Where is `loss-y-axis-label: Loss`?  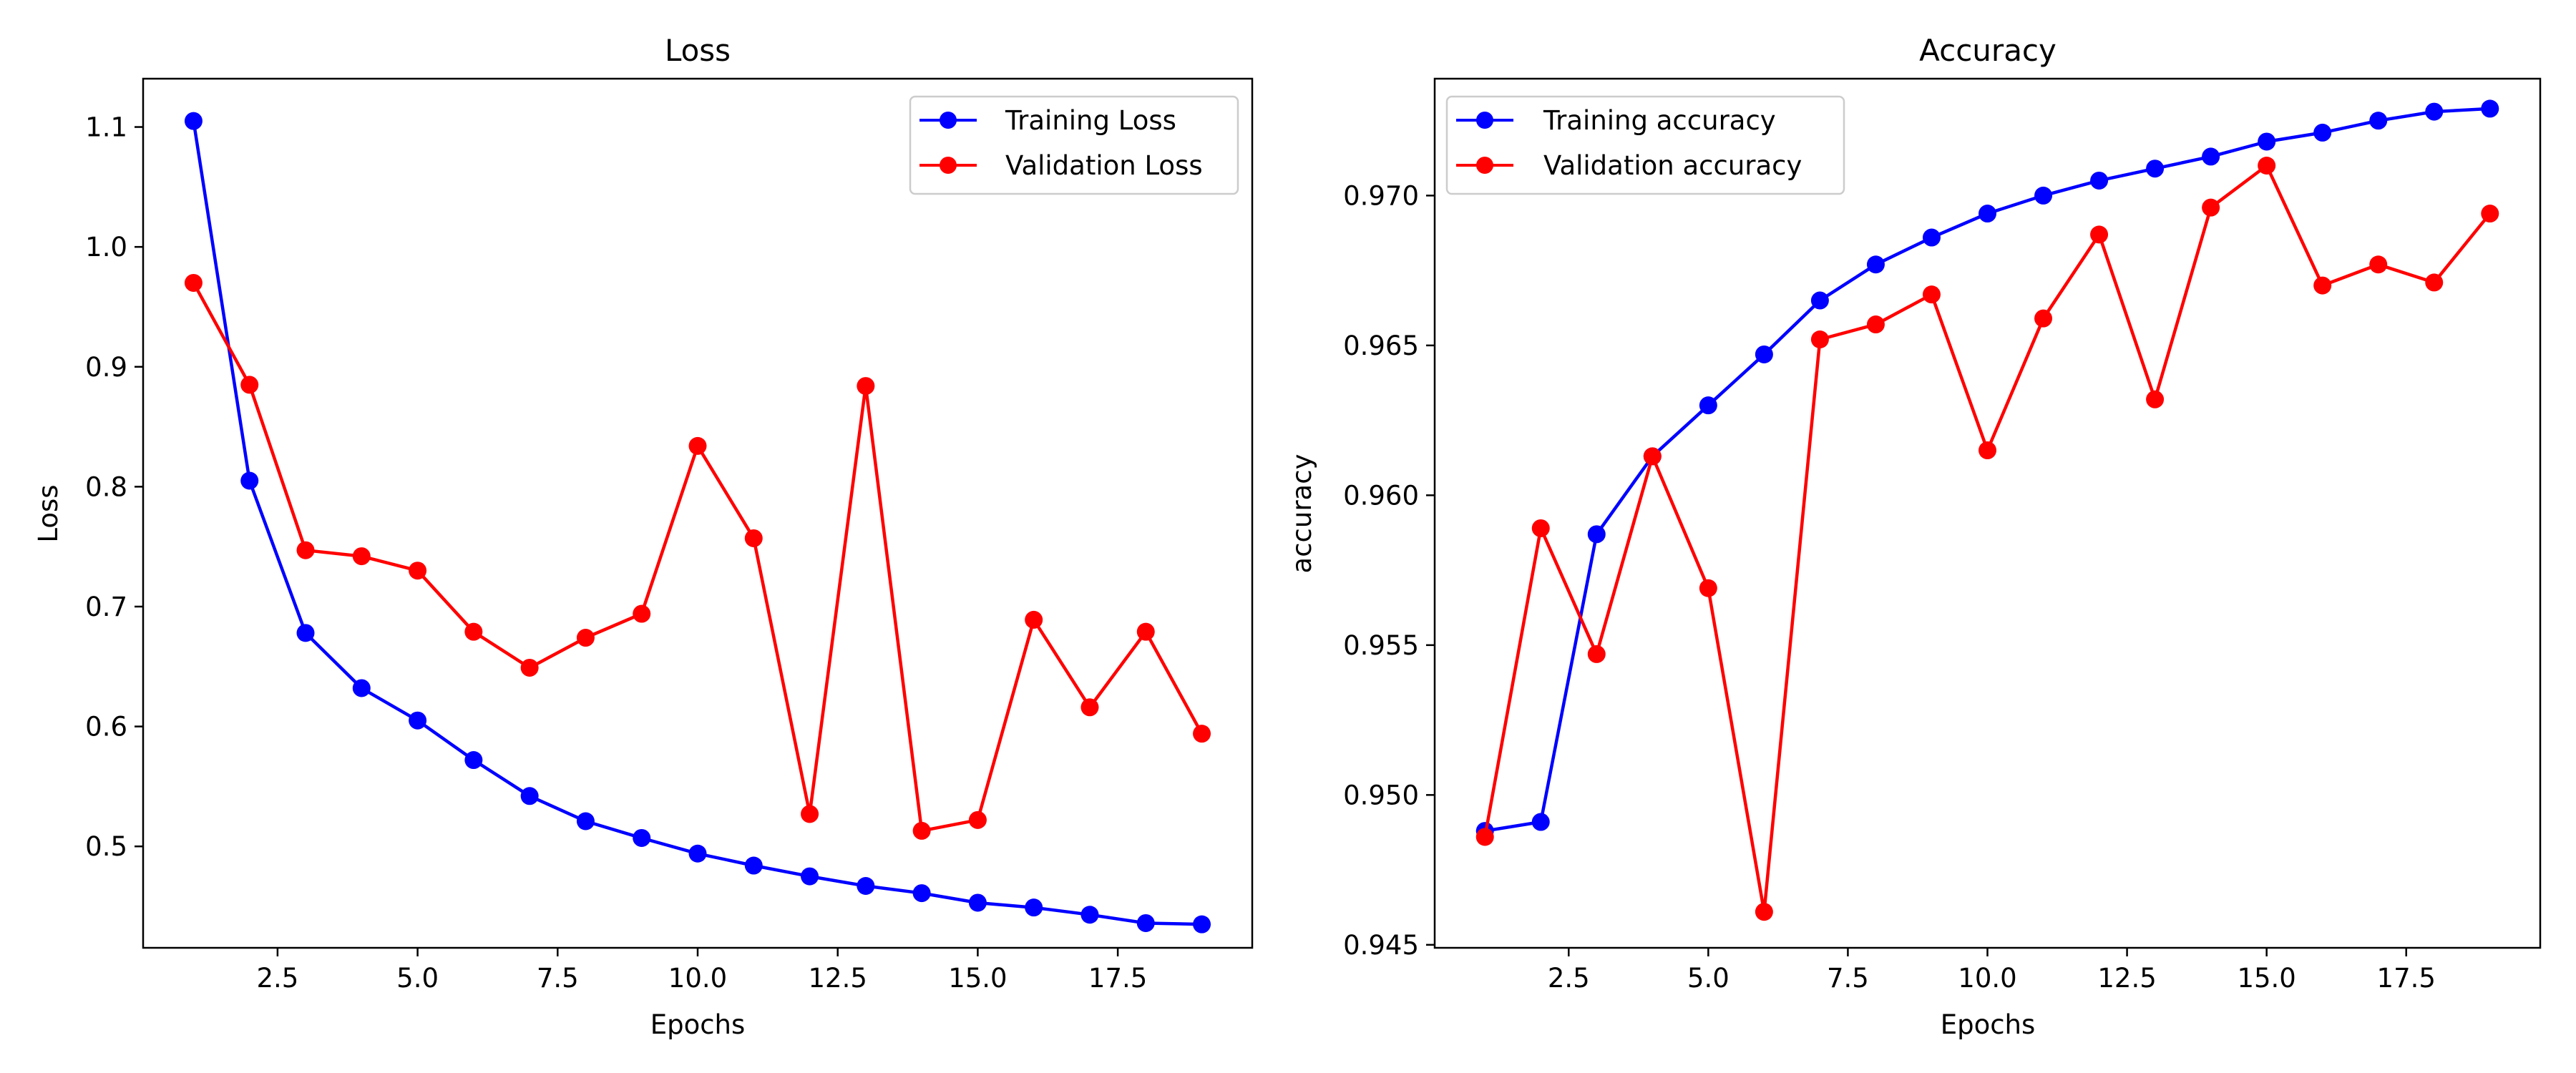
loss-y-axis-label: Loss is located at coordinates (48, 513).